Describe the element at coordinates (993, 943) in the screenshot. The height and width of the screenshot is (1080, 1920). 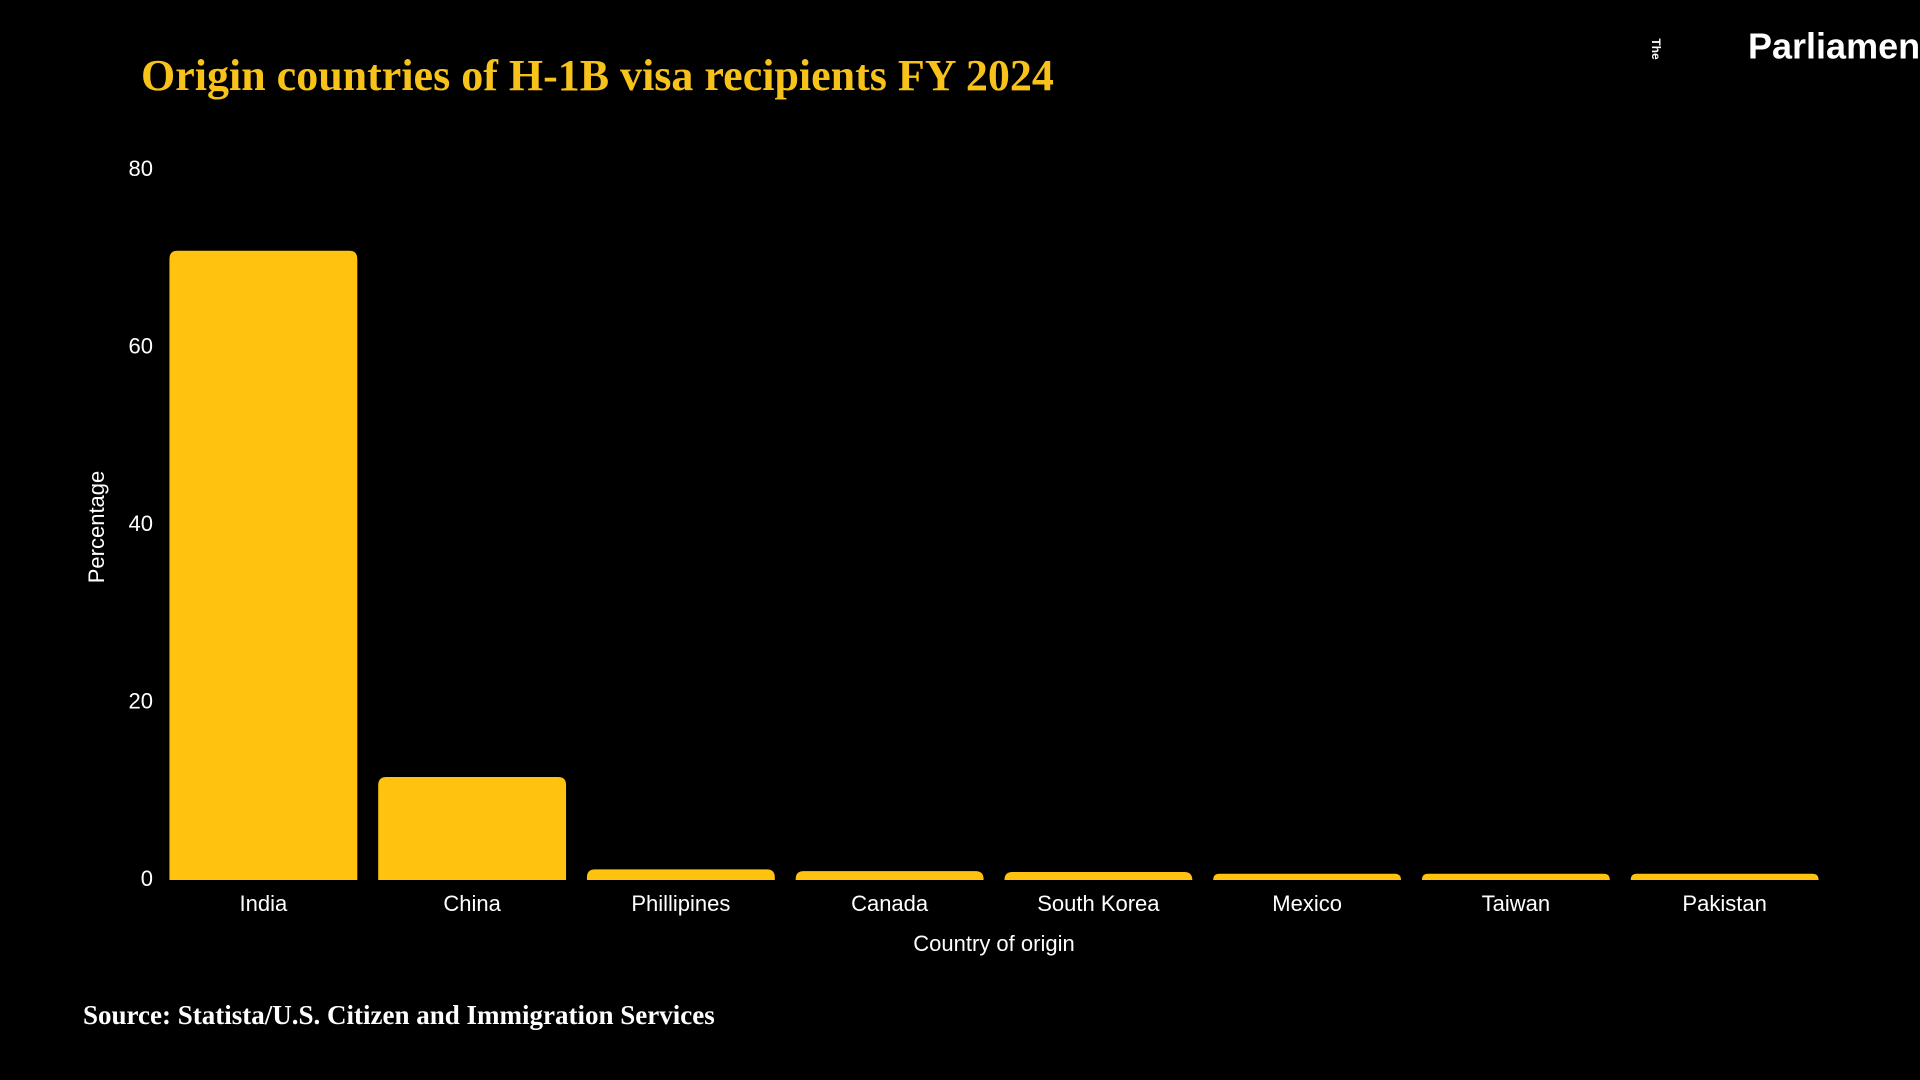
I see `x-axis-title: Country of origin` at that location.